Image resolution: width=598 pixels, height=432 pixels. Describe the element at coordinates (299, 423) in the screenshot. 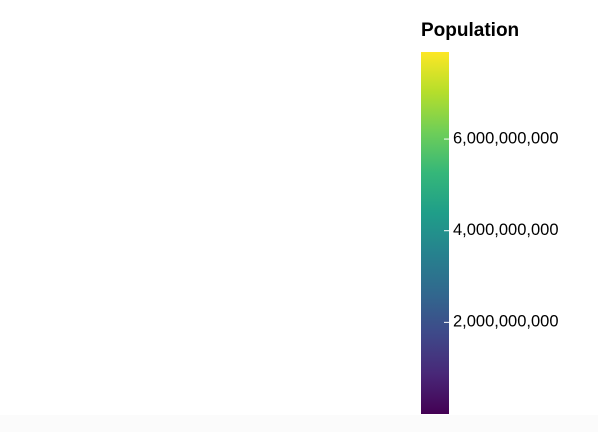

I see `bottom-strip` at that location.